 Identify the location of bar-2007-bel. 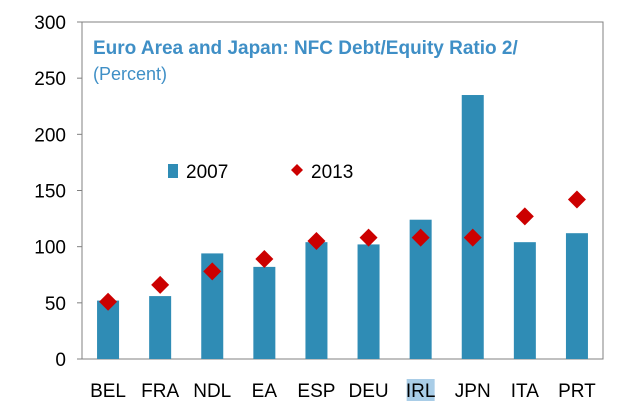
(108, 329).